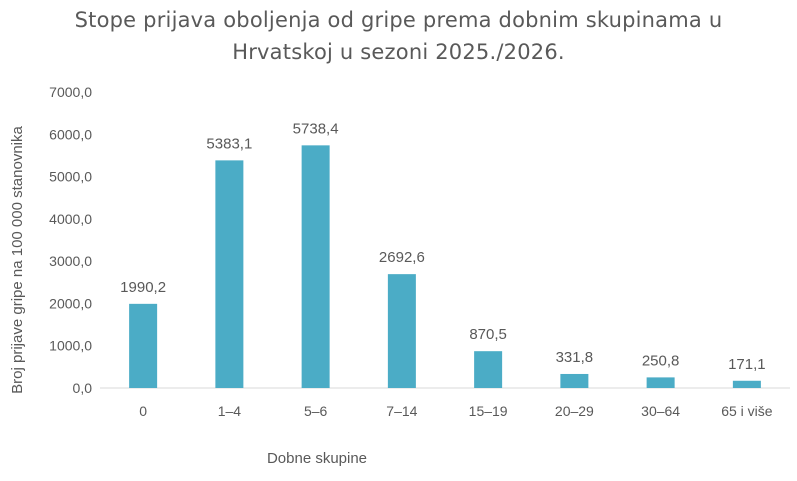  I want to click on data-label: 331,8, so click(575, 357).